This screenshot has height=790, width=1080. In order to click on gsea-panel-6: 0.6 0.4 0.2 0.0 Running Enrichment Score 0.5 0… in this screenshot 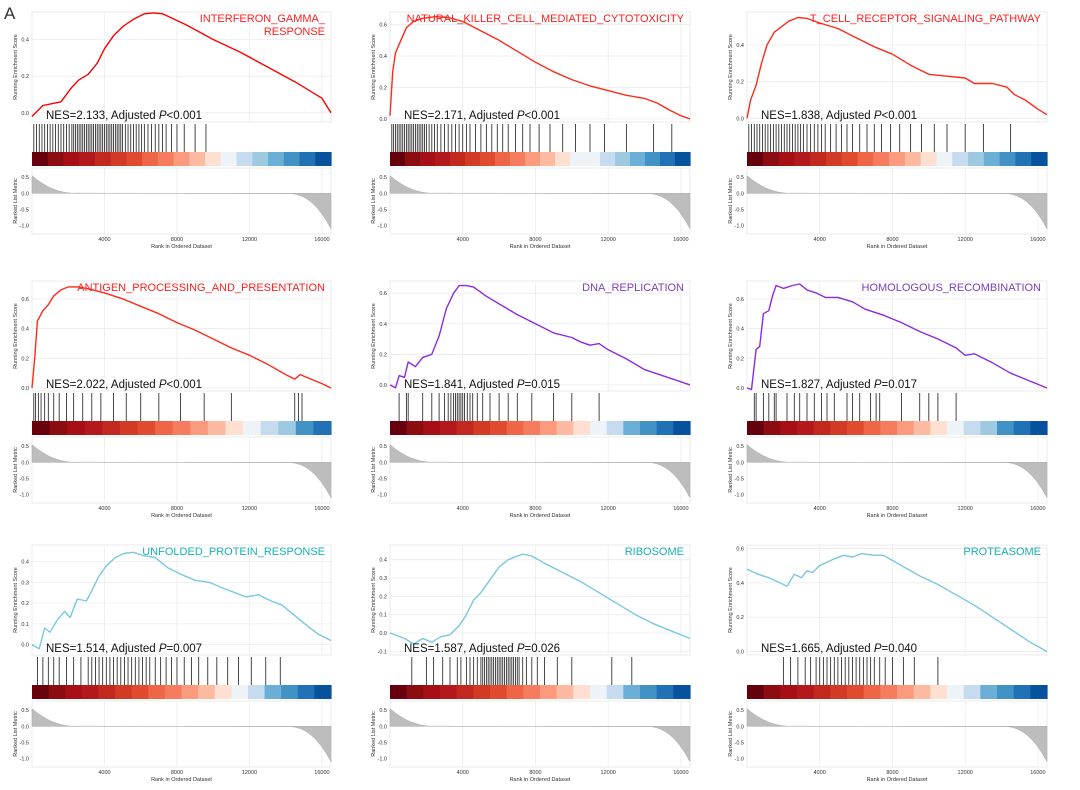, I will do `click(888, 399)`.